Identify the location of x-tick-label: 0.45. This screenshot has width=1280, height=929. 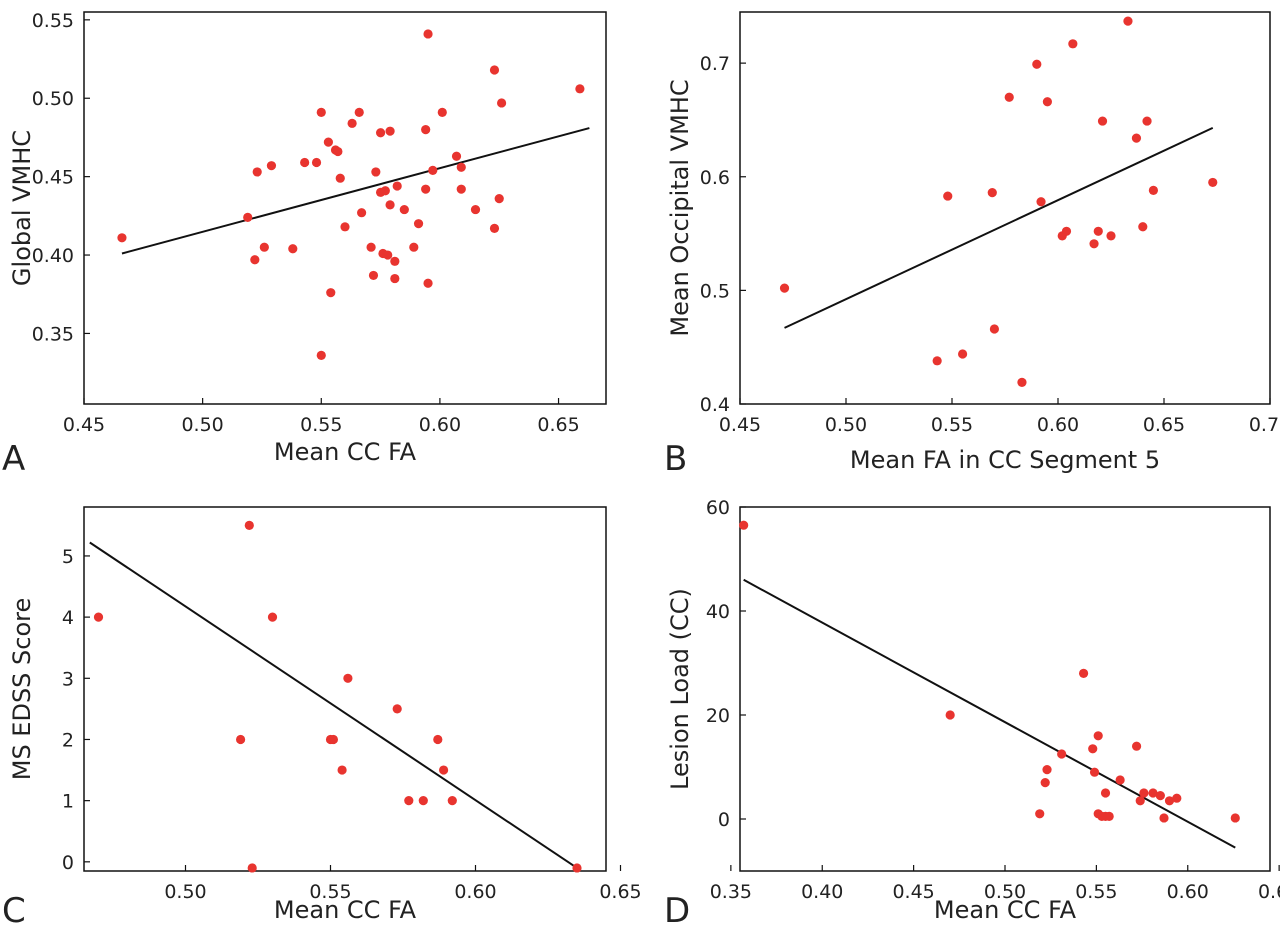
(84, 425).